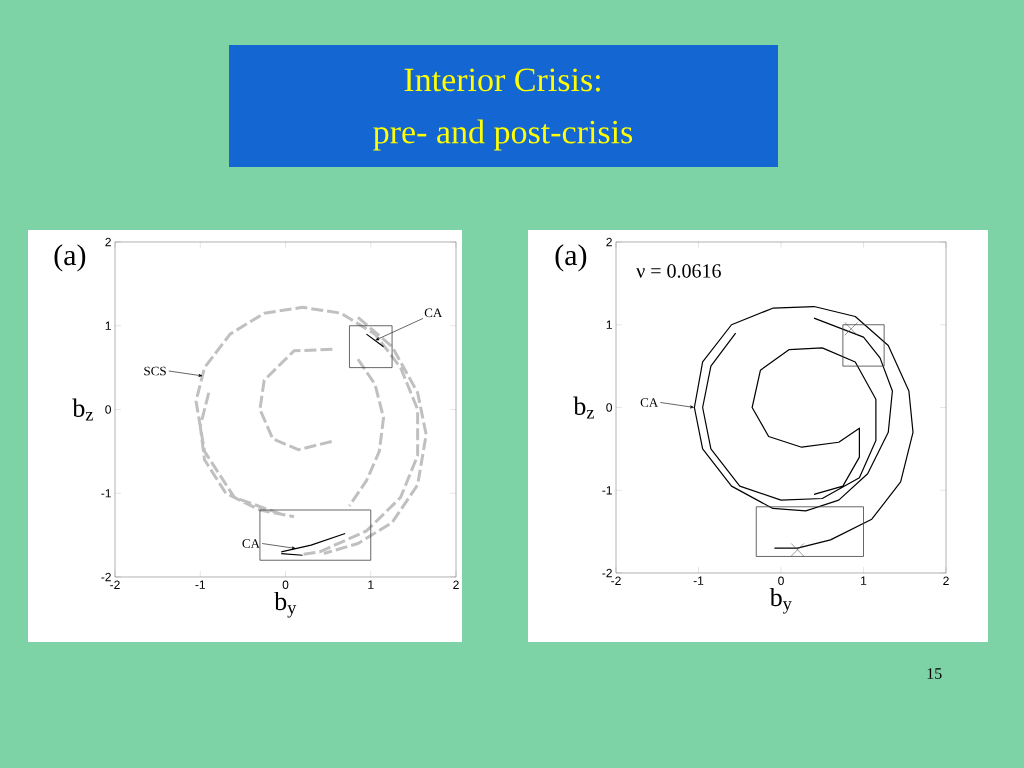 The width and height of the screenshot is (1024, 768). What do you see at coordinates (607, 573) in the screenshot?
I see `y-tick-label: -2` at bounding box center [607, 573].